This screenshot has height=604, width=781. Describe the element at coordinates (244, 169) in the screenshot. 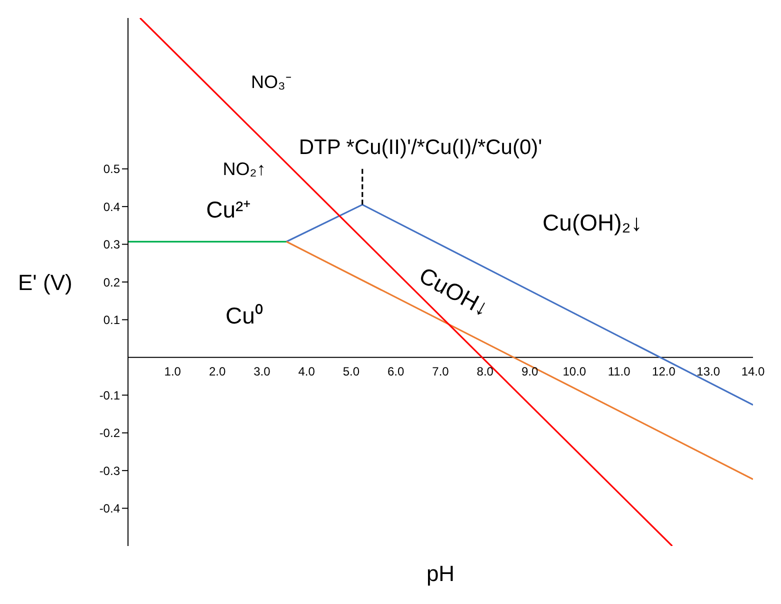

I see `annotation: NO₂↑` at that location.